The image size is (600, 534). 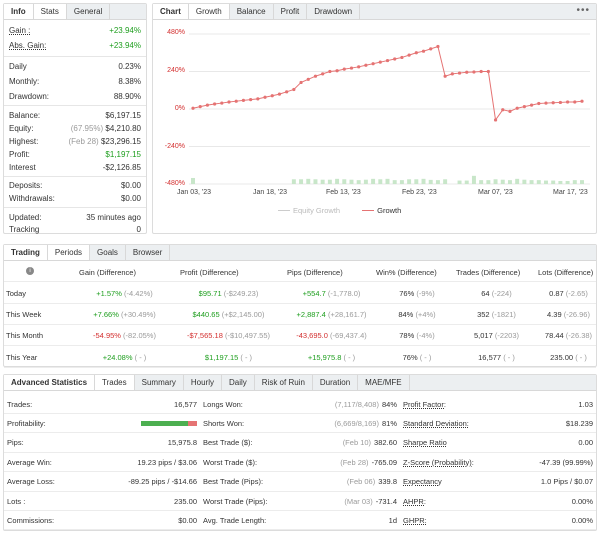 What do you see at coordinates (75, 115) in the screenshot?
I see `balance-row: Balance: $6,197.15` at bounding box center [75, 115].